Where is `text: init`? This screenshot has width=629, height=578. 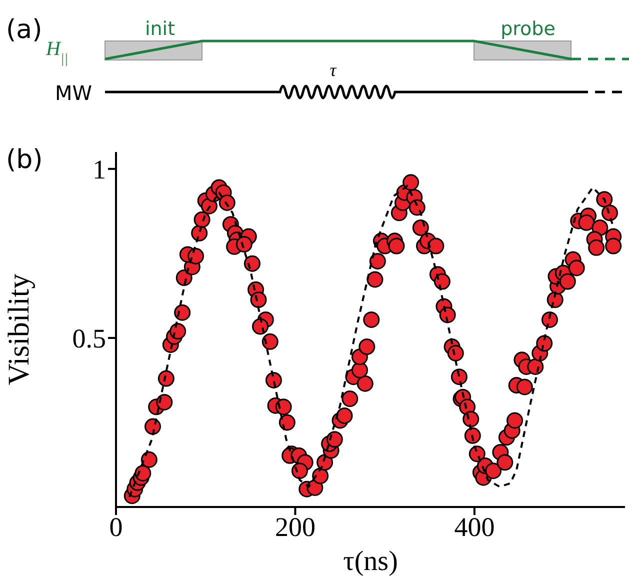 text: init is located at coordinates (160, 29).